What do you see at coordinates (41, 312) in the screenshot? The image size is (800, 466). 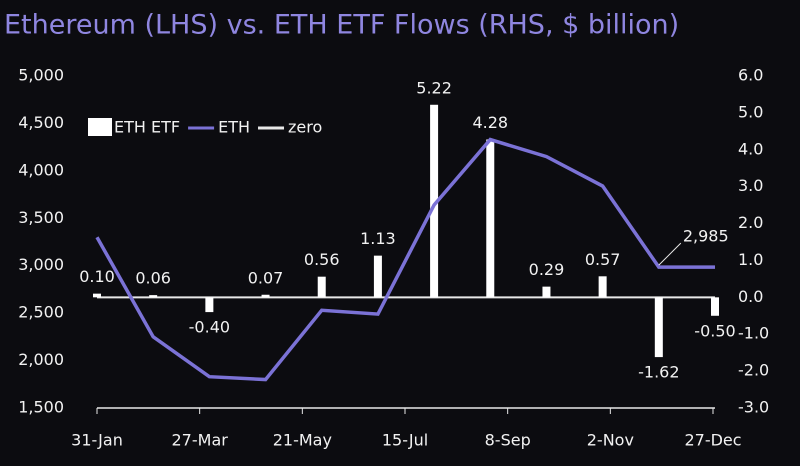 I see `y-tick-label: 2,500` at bounding box center [41, 312].